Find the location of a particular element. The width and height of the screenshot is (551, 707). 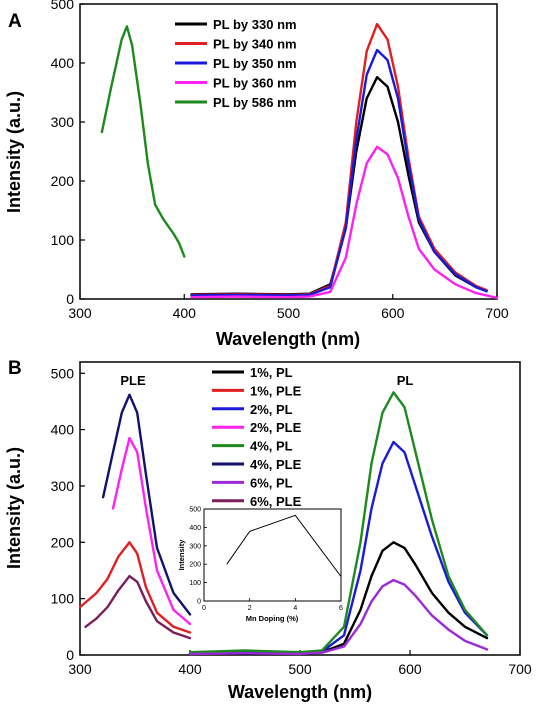

legend-label-pl-by-360-nm: PL by 360 nm is located at coordinates (255, 83).